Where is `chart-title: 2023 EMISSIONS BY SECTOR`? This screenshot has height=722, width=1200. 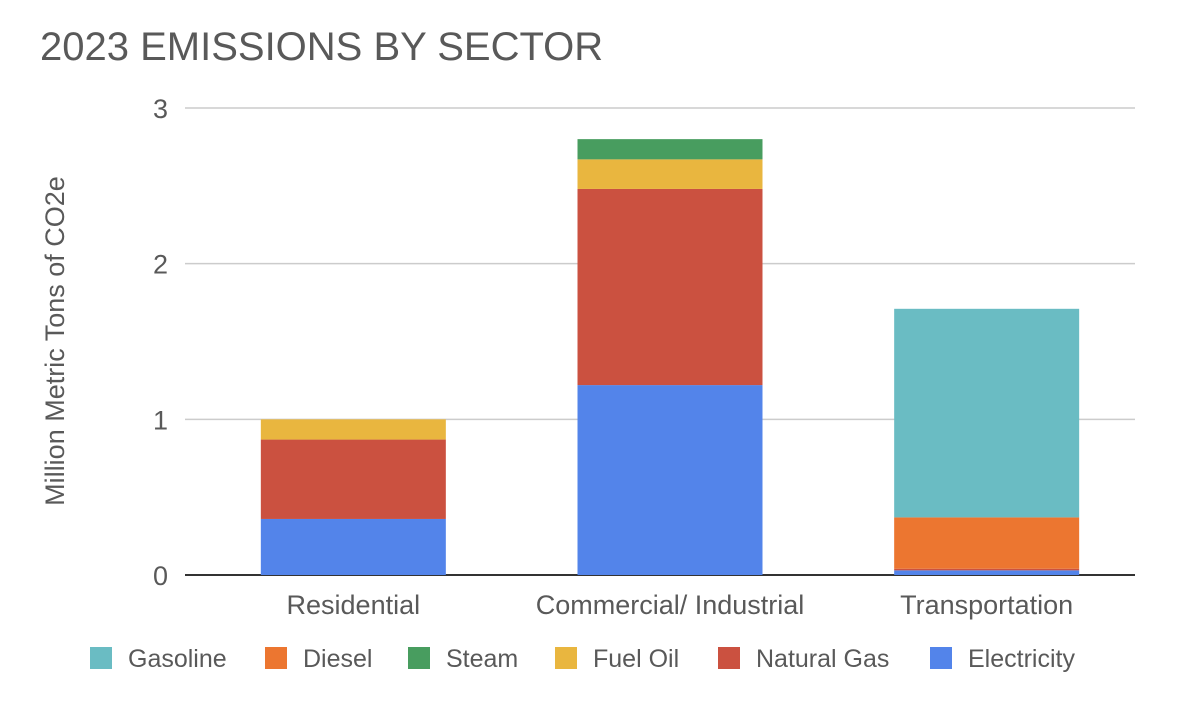
chart-title: 2023 EMISSIONS BY SECTOR is located at coordinates (321, 47).